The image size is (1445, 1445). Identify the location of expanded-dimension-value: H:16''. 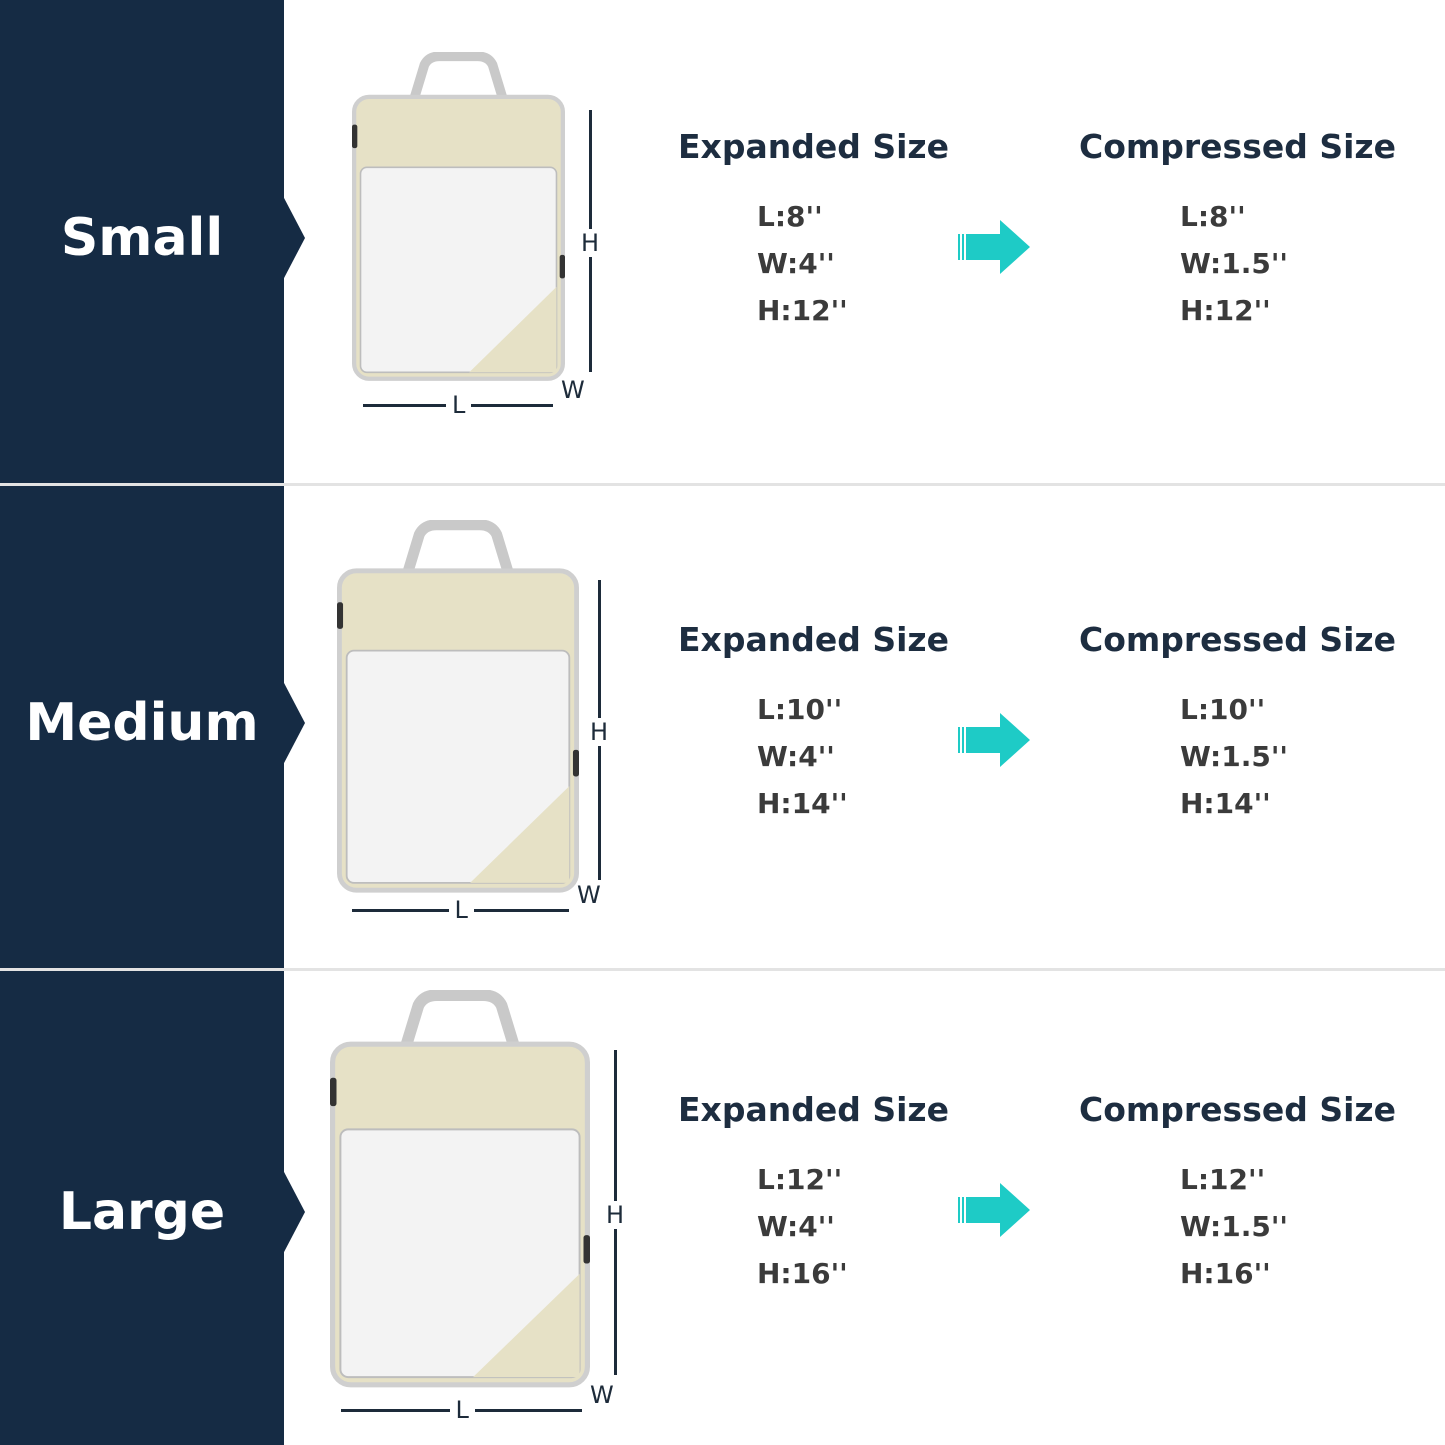
(802, 1273).